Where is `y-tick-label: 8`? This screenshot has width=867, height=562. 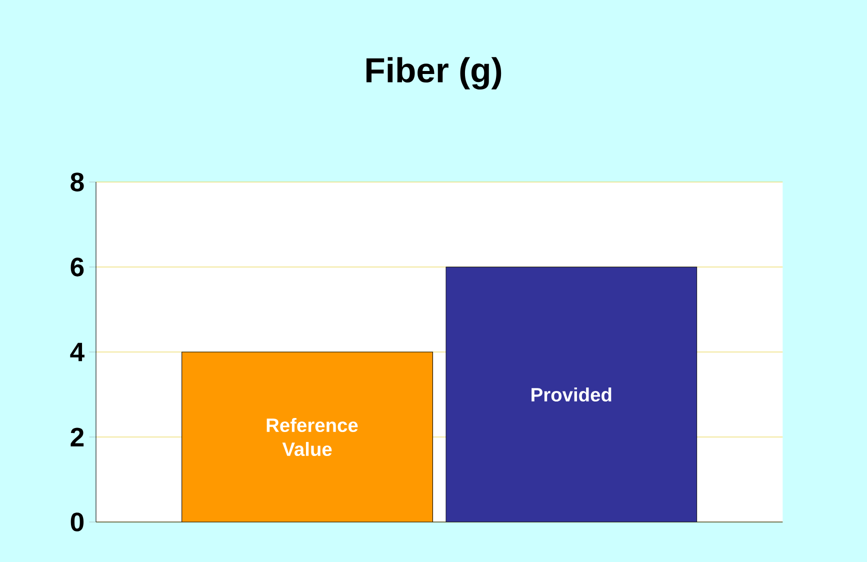
y-tick-label: 8 is located at coordinates (77, 182).